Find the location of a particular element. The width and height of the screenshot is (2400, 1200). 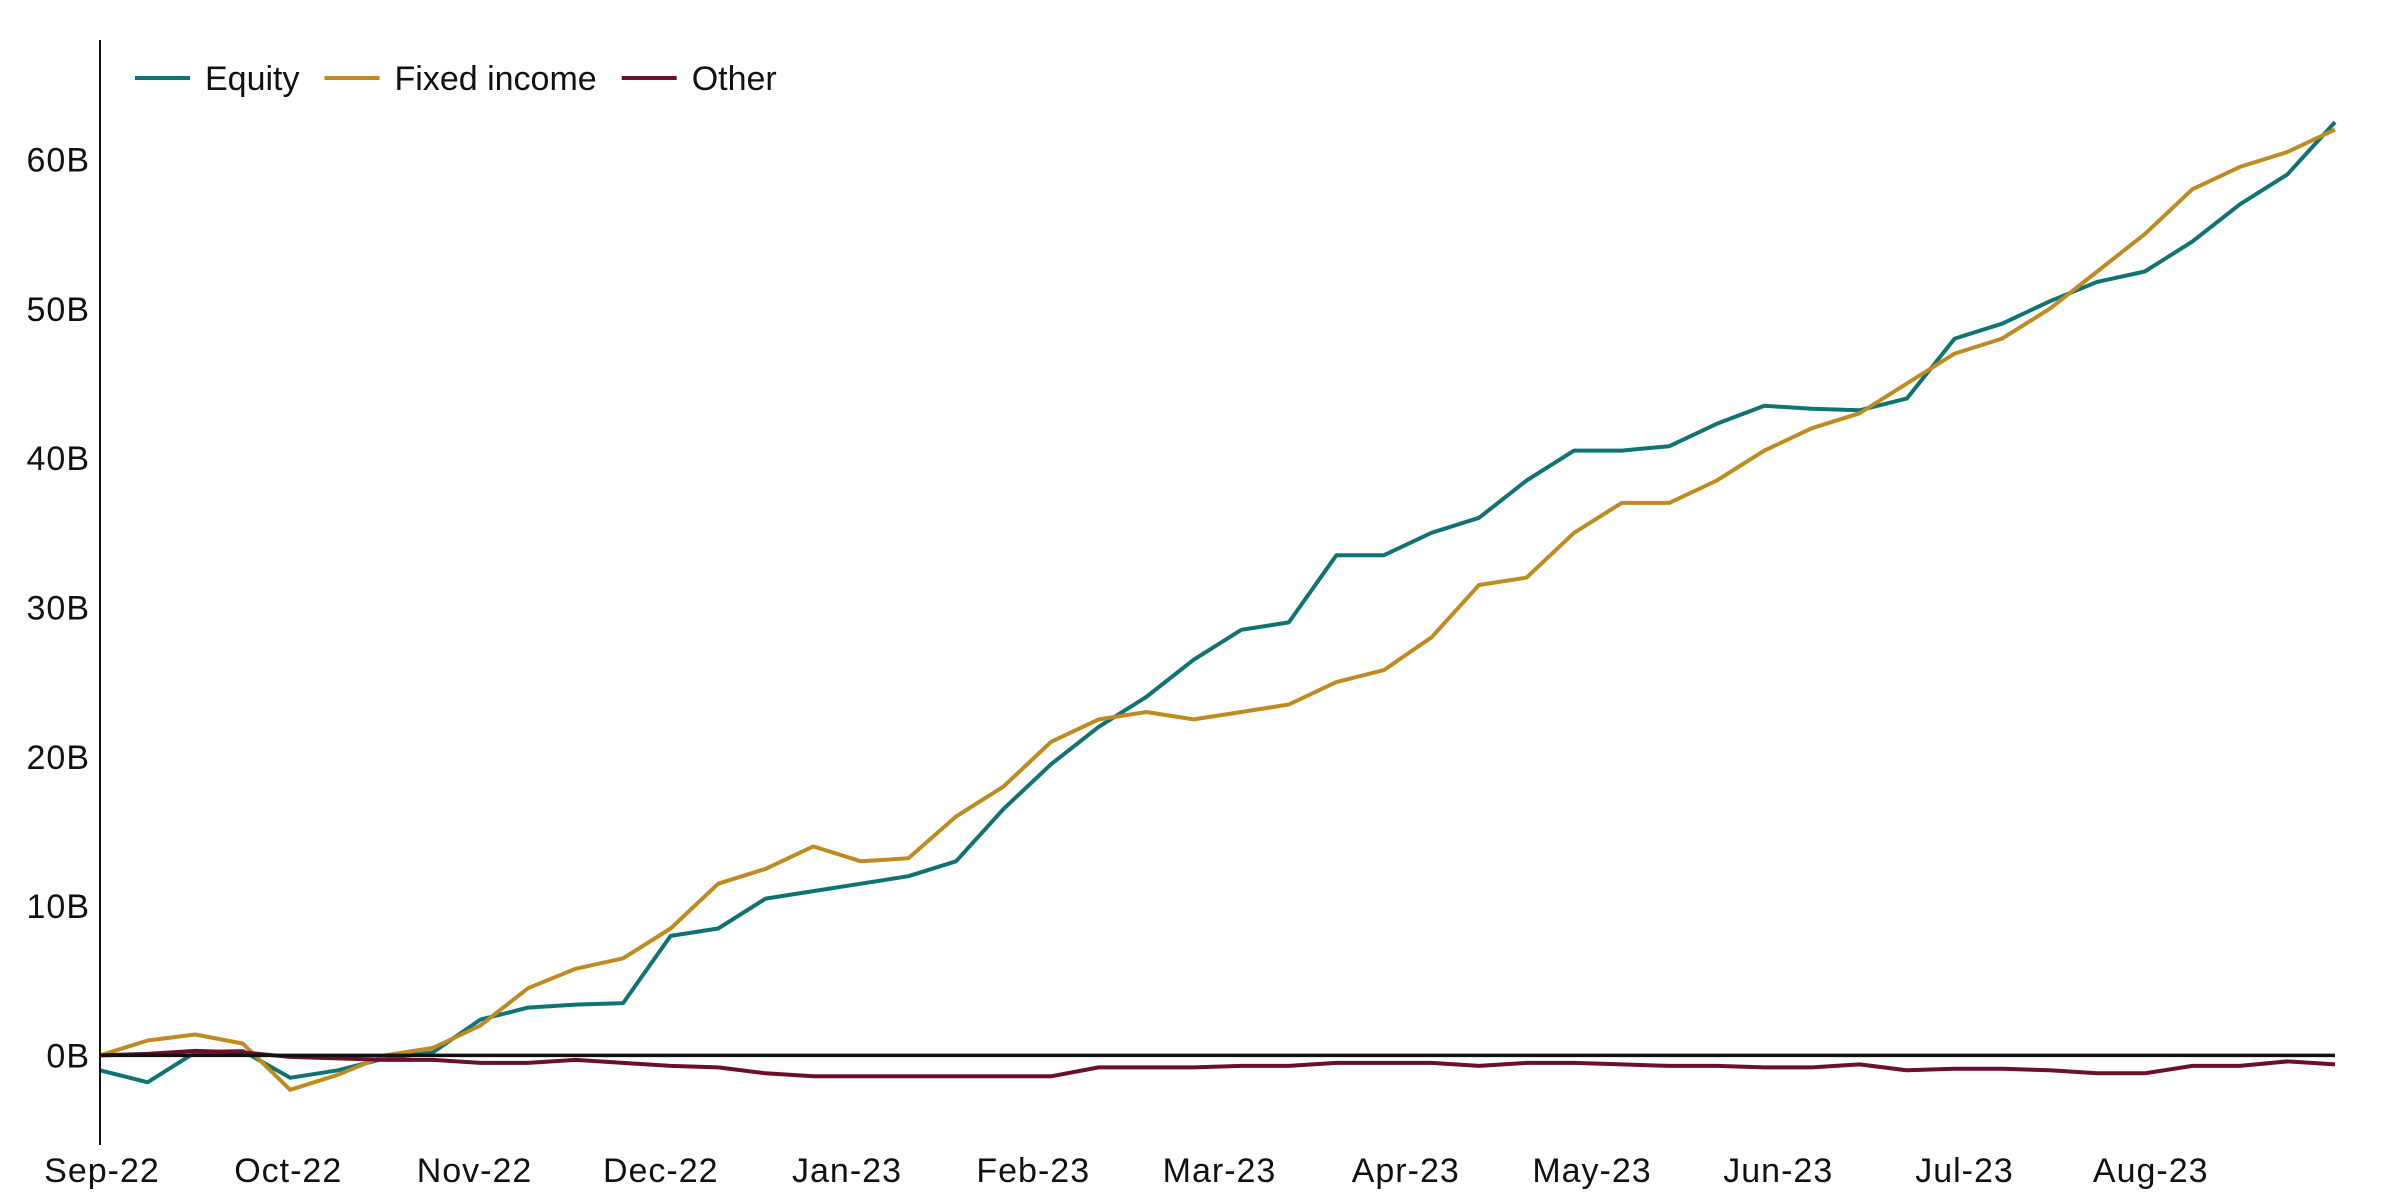

y-tick-label: 40B is located at coordinates (59, 459).